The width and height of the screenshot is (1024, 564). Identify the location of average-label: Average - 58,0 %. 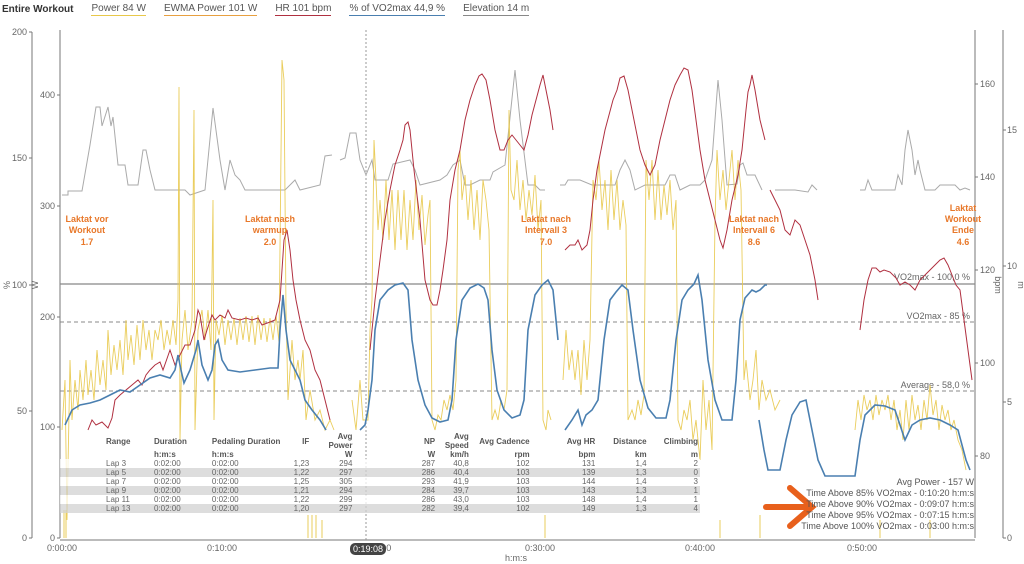
(935, 385).